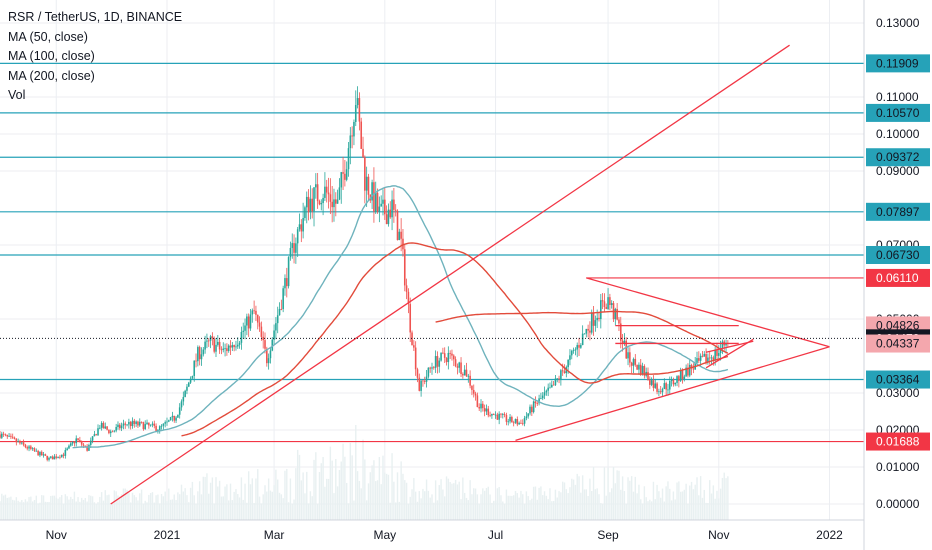  I want to click on indicator-ma100: MA (100, close), so click(51, 56).